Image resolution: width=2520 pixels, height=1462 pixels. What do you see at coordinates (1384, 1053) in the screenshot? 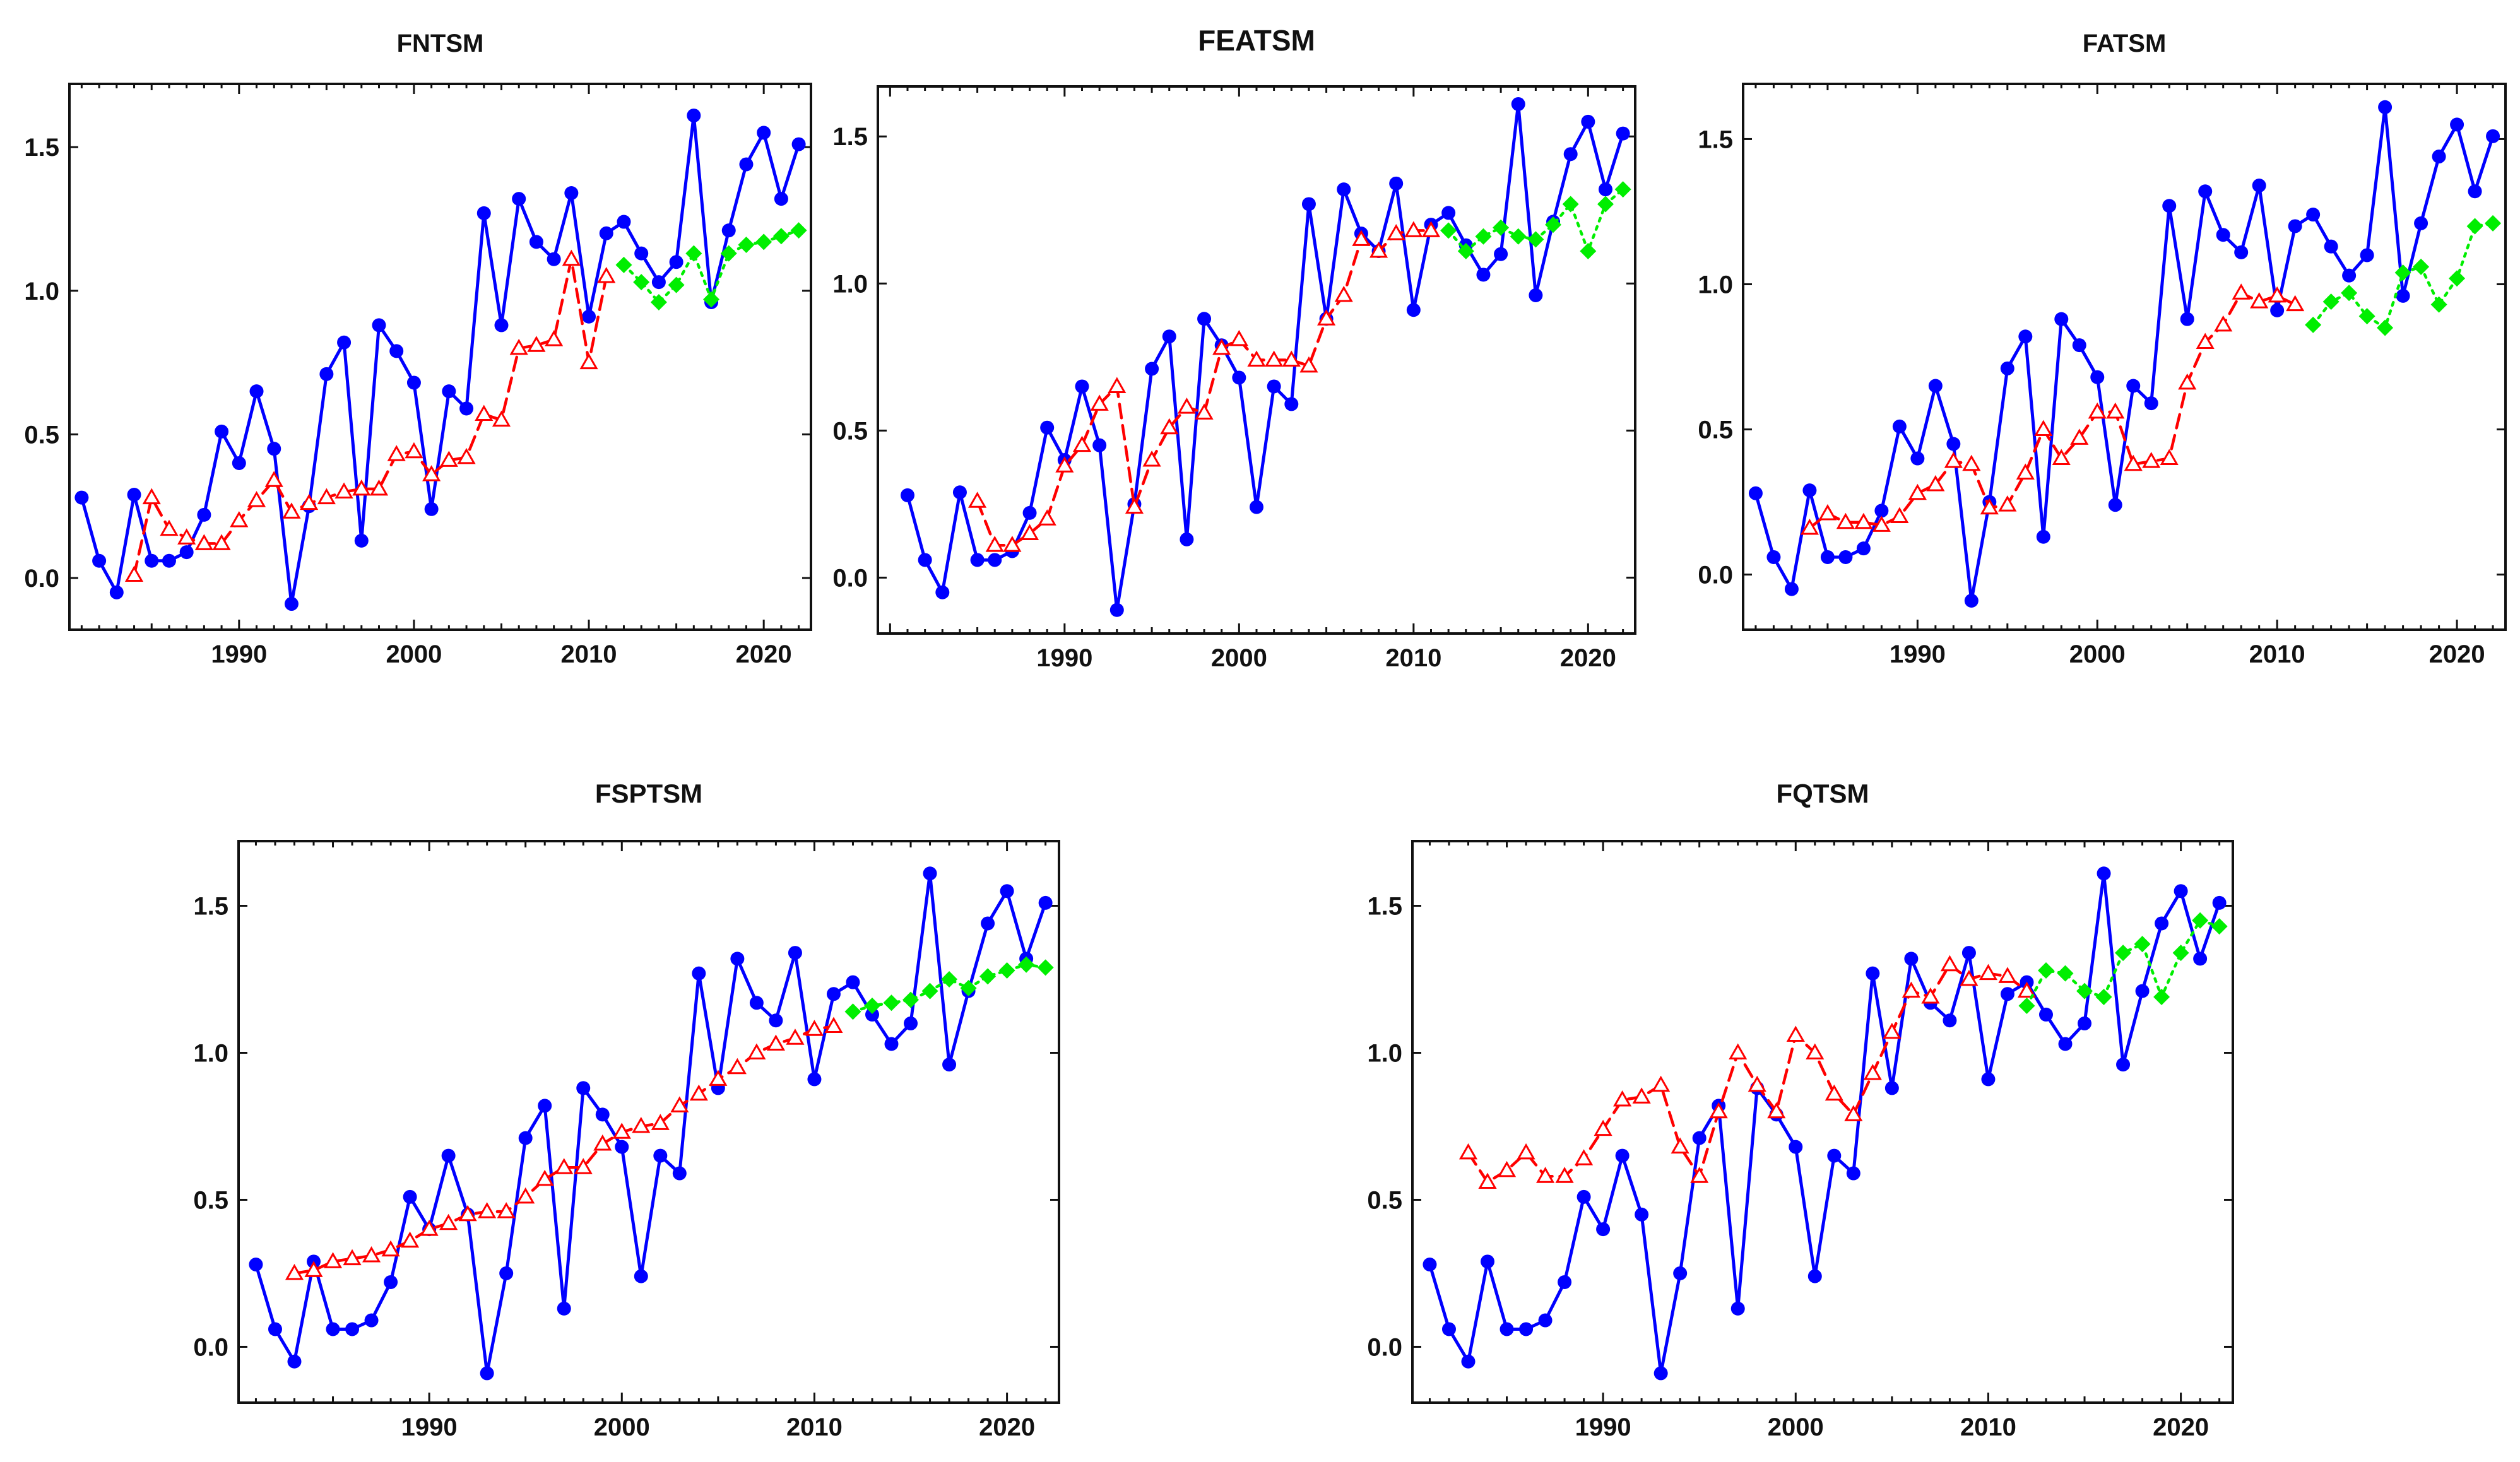
I see `y-tick-label: 1.0` at bounding box center [1384, 1053].